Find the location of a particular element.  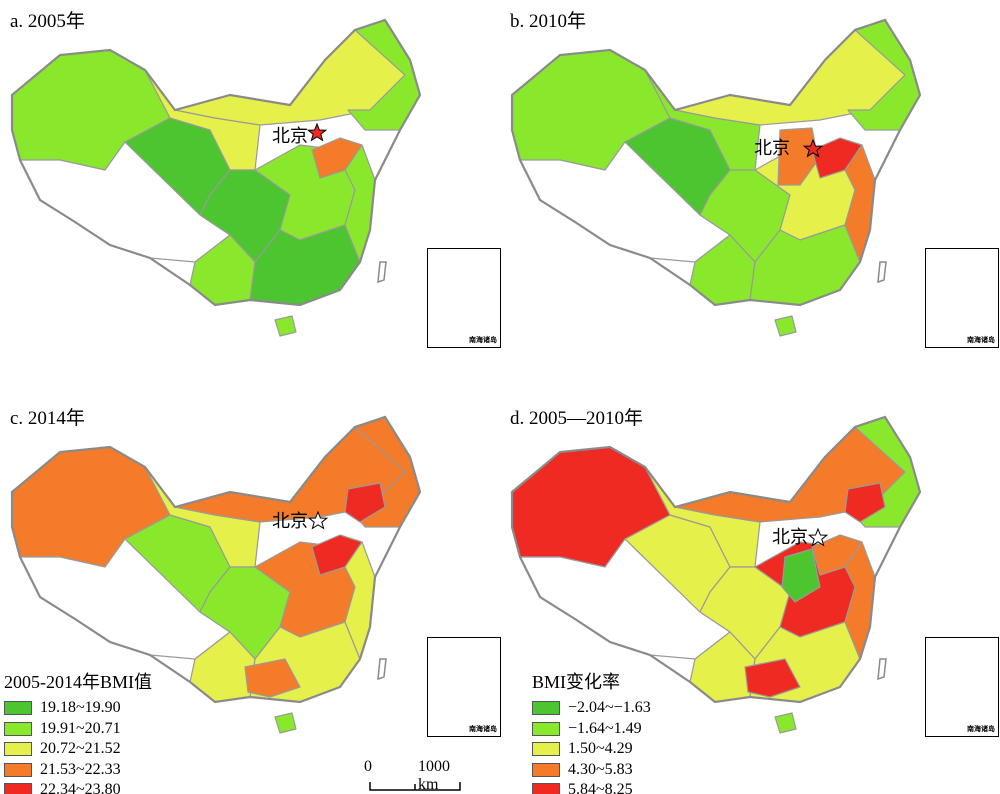

legend-item: −1.64~1.49 is located at coordinates (591, 729).